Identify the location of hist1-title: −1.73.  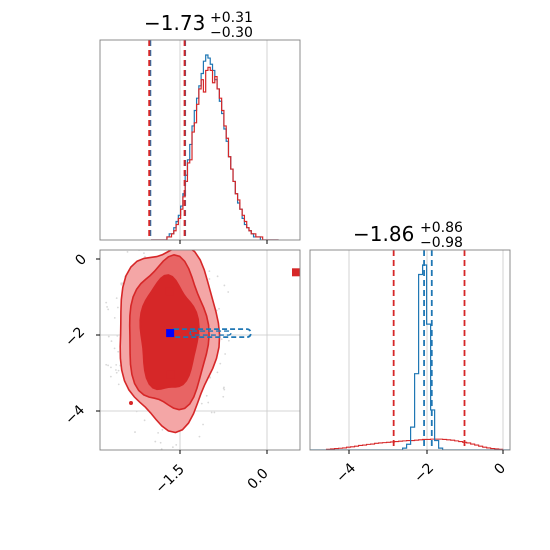
(174, 23).